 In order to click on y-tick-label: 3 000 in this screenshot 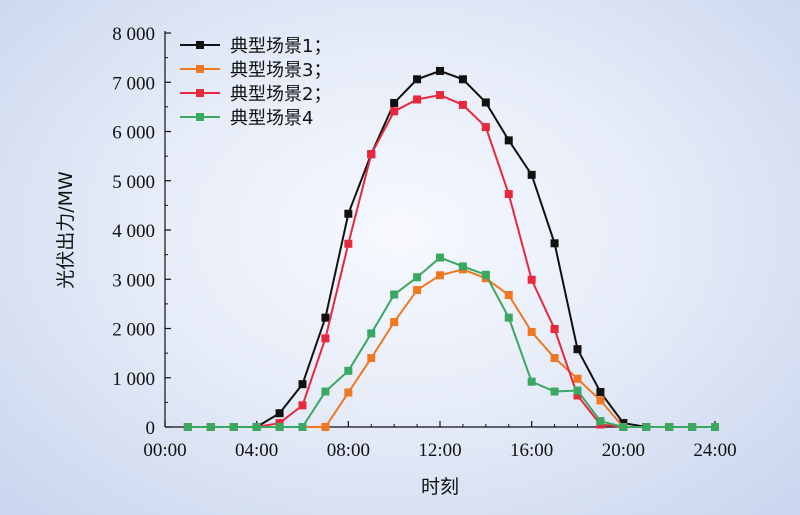, I will do `click(133, 280)`.